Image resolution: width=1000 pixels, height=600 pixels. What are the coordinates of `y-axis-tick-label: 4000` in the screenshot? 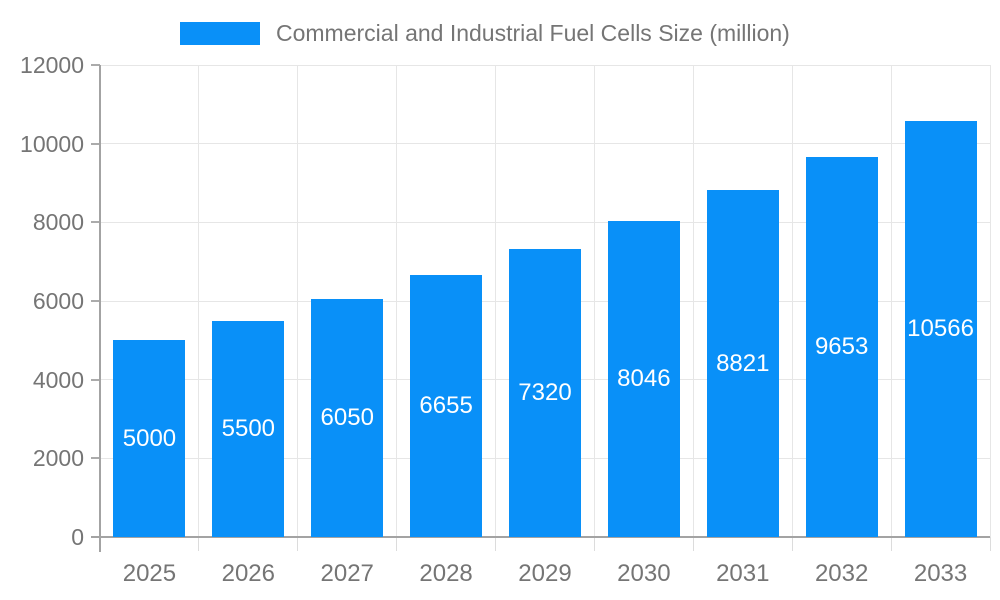 It's located at (58, 379).